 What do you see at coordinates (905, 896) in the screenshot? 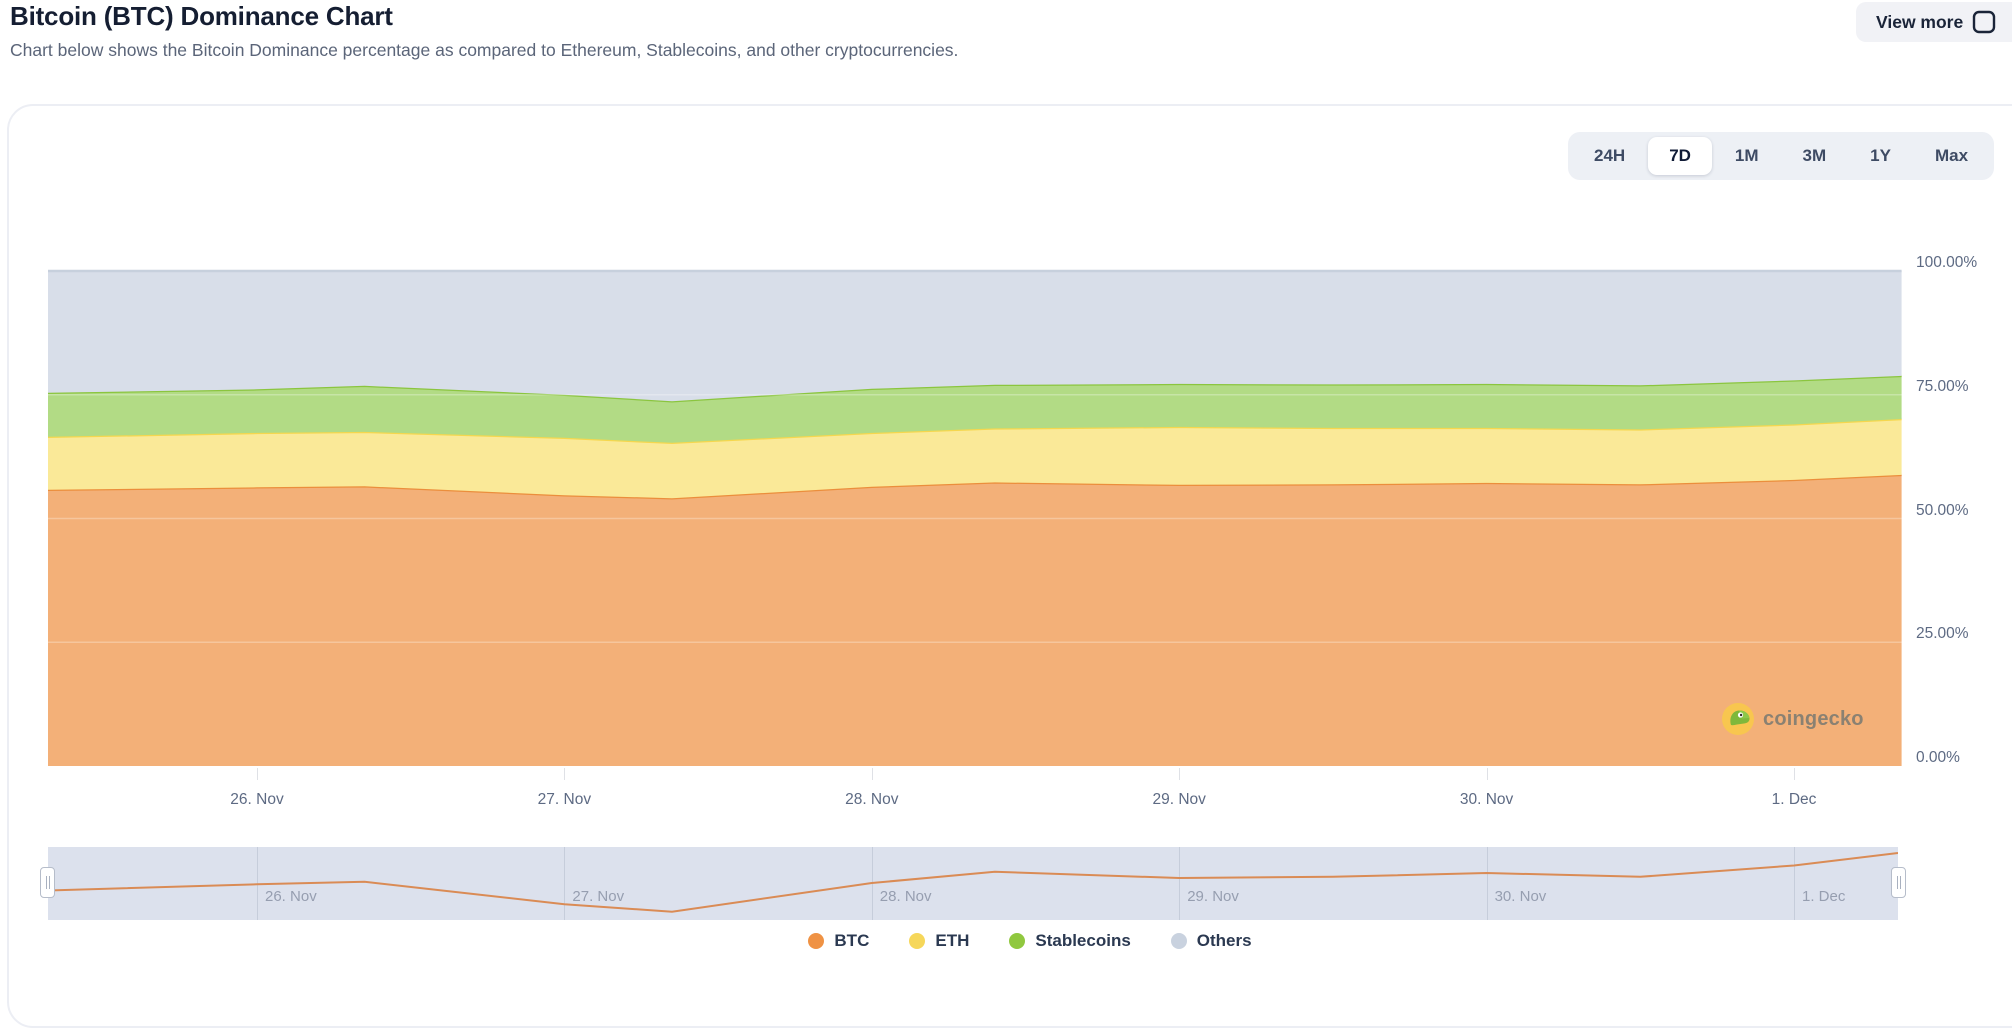
I see `navigator-date-label: 28. Nov` at bounding box center [905, 896].